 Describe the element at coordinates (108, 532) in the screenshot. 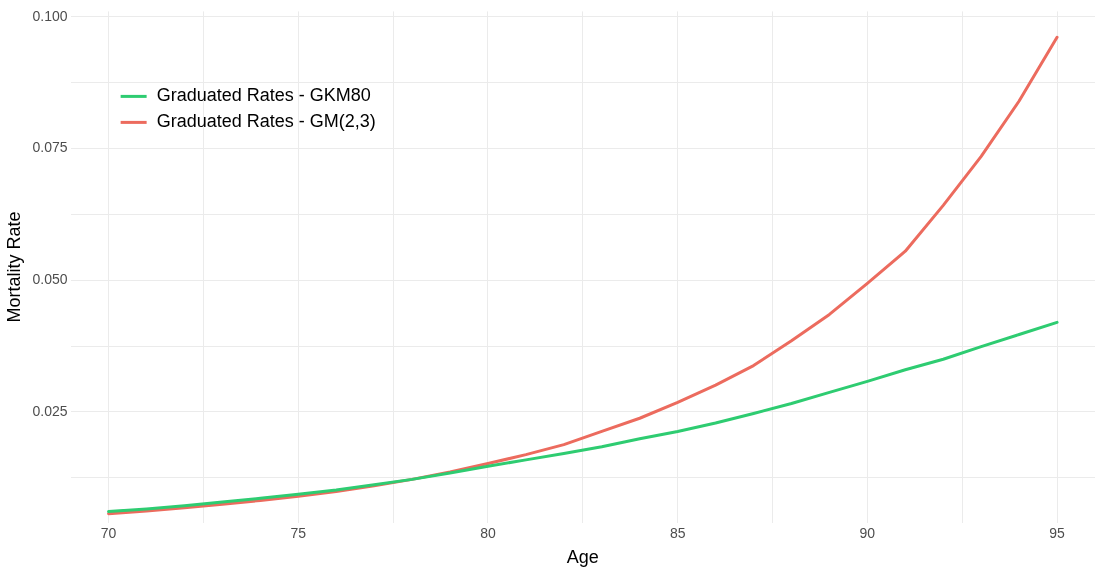

I see `x-tick-label: 70` at that location.